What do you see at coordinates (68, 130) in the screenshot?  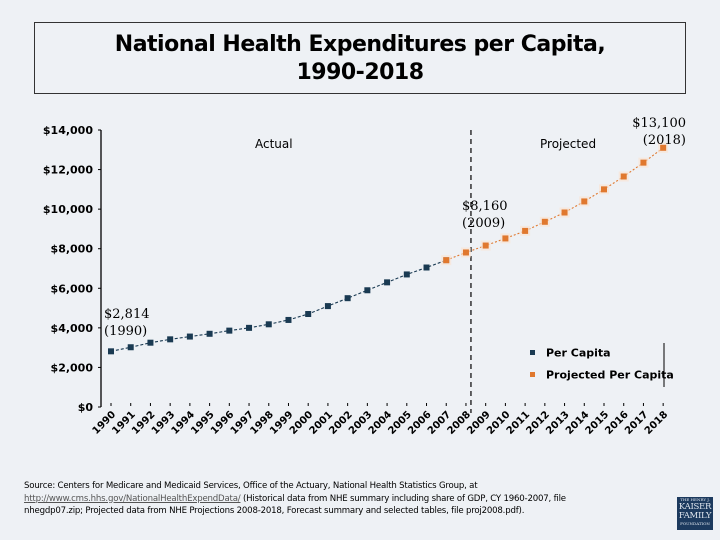 I see `y-tick-label: $14,000` at bounding box center [68, 130].